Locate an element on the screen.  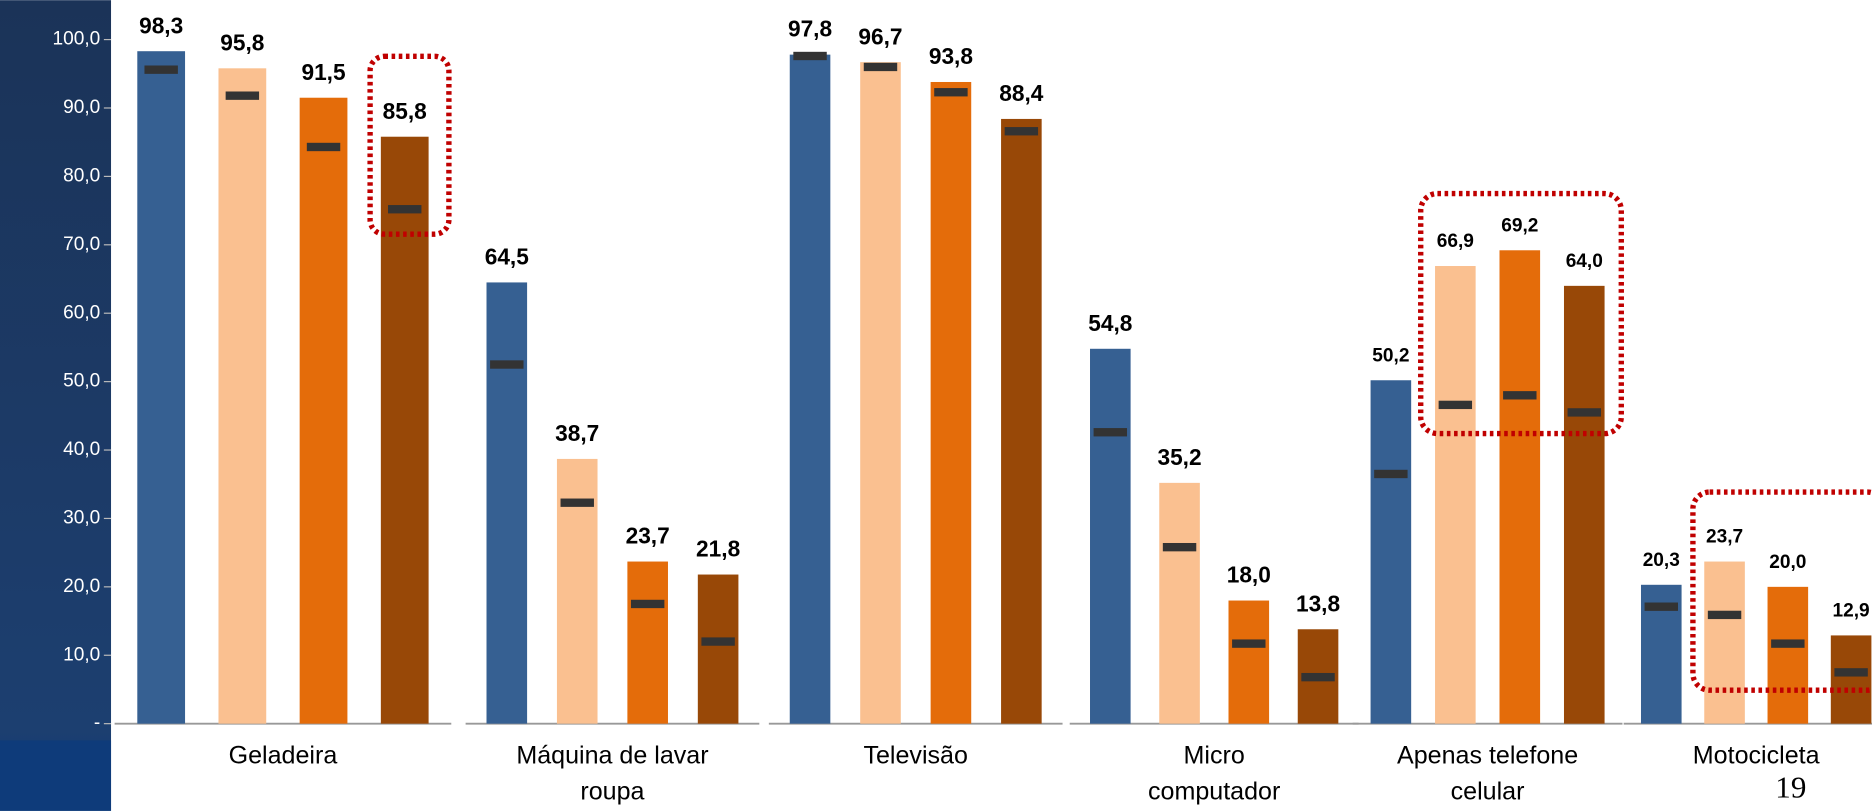
value-label: 95,8 is located at coordinates (242, 42).